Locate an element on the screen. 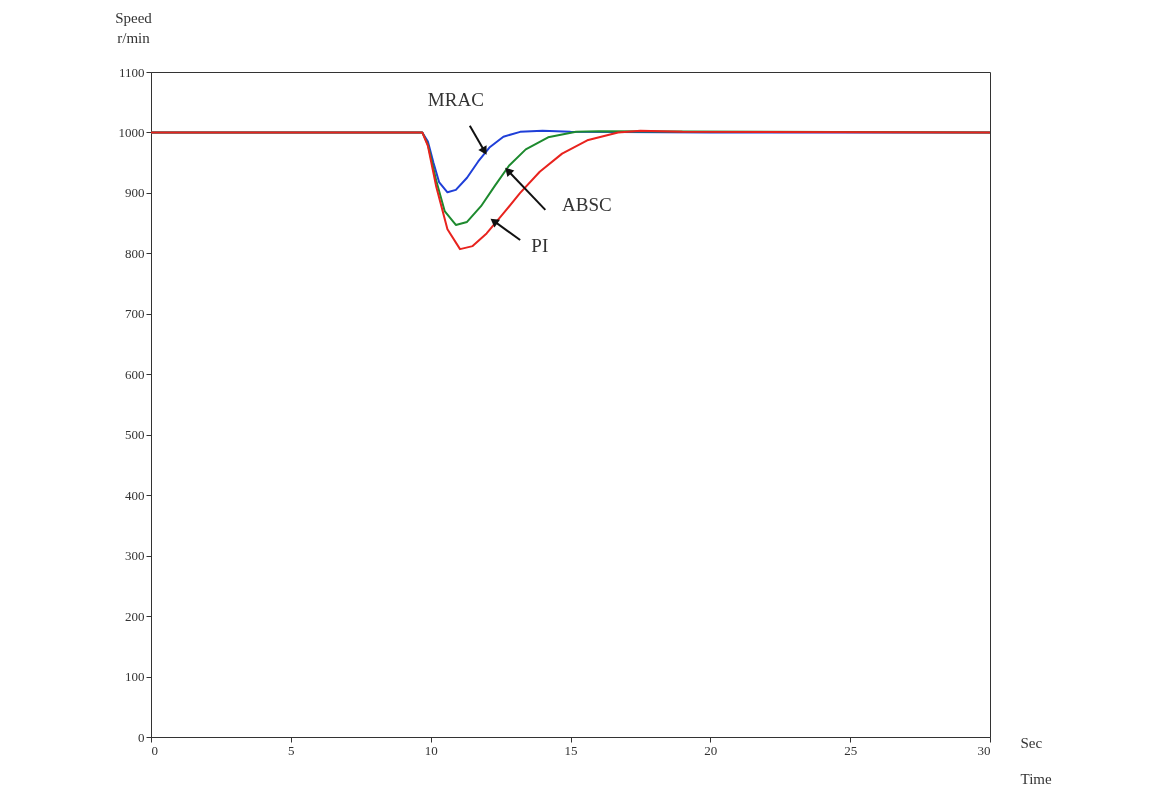 Image resolution: width=1151 pixels, height=795 pixels. annotation: ABSC is located at coordinates (587, 204).